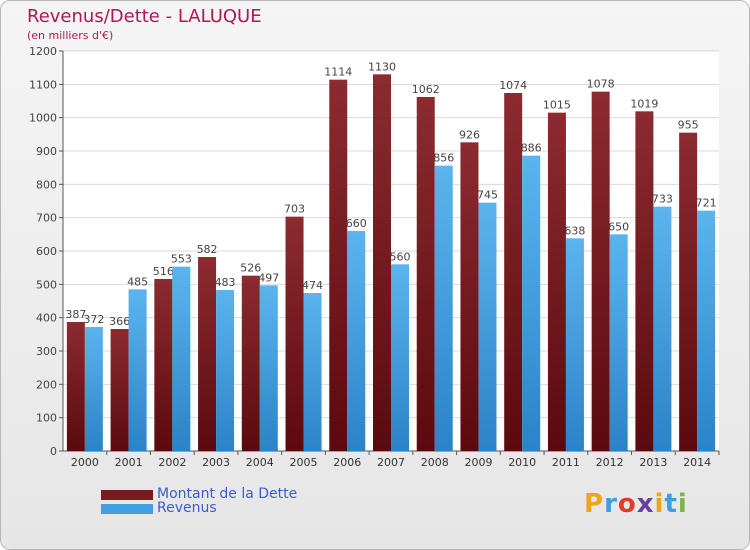  I want to click on data-label-dette: 526, so click(250, 268).